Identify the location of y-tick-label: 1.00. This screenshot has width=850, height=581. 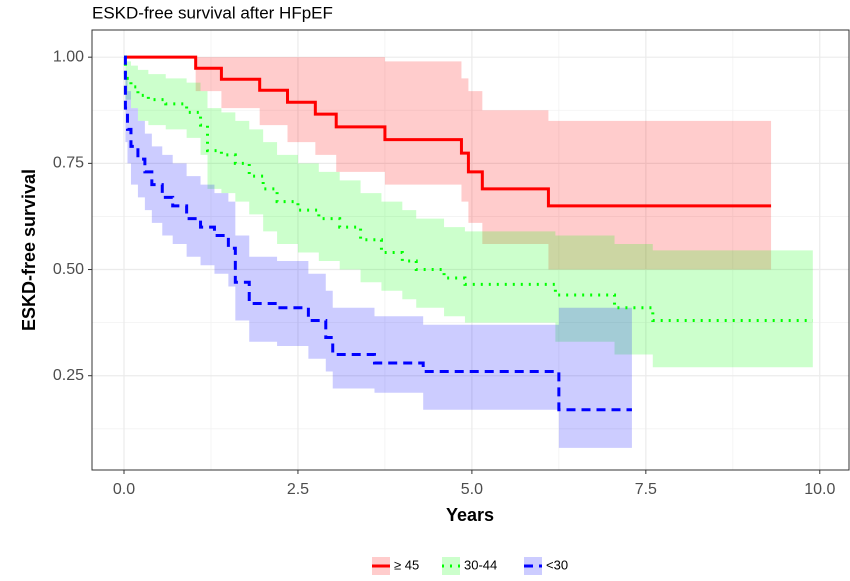
(68, 56).